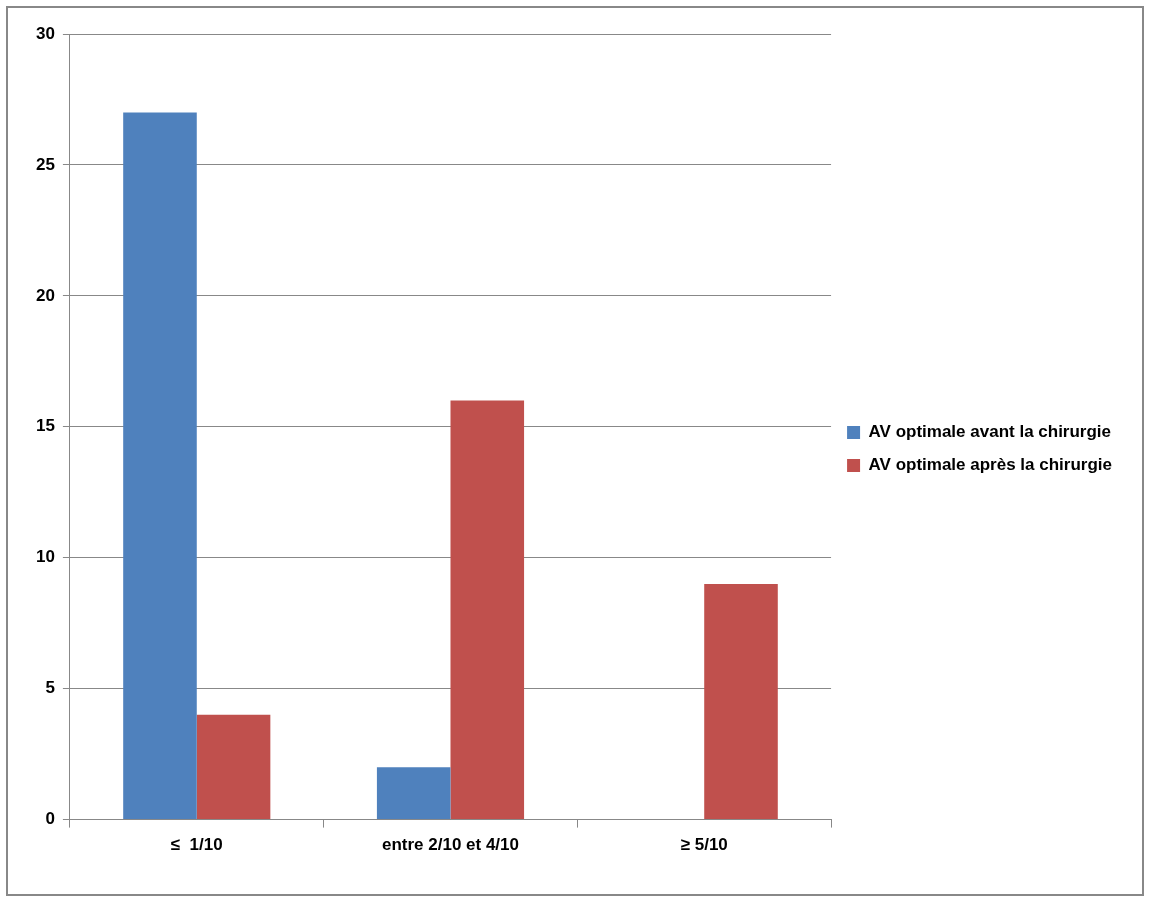 The image size is (1152, 904). What do you see at coordinates (50, 688) in the screenshot?
I see `y-tick-label: 5` at bounding box center [50, 688].